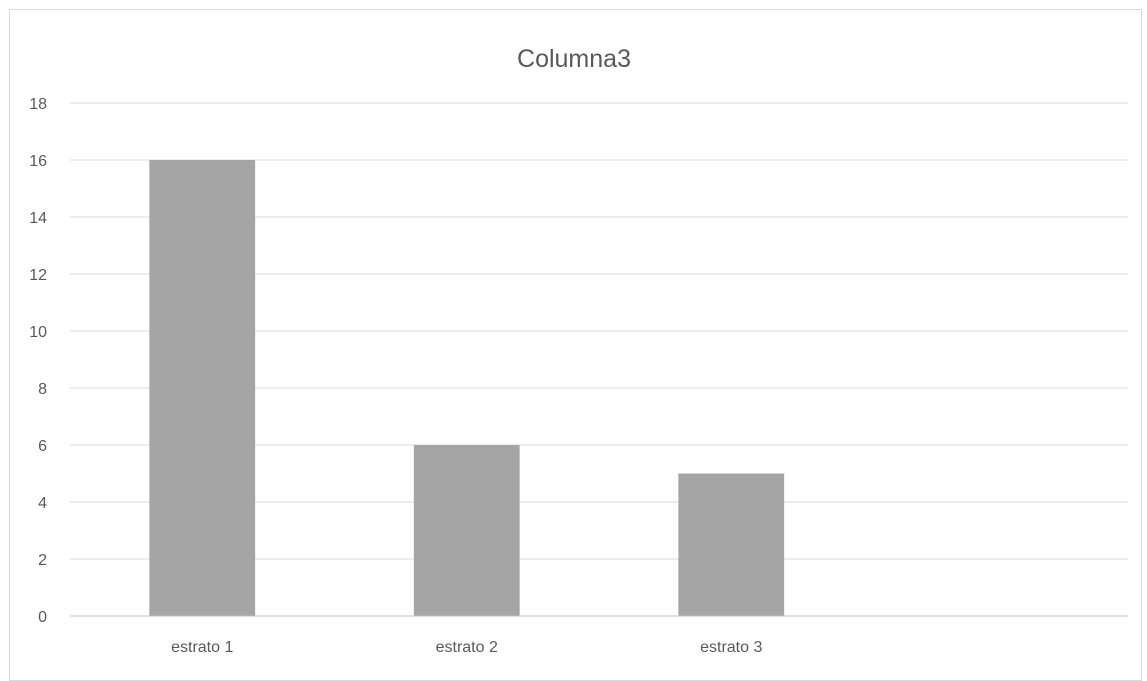  Describe the element at coordinates (42, 560) in the screenshot. I see `y-tick-label: 2` at that location.